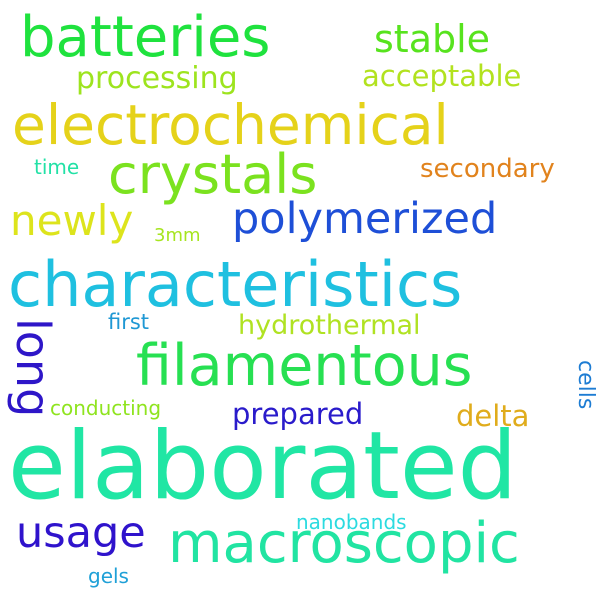 This screenshot has width=600, height=600. Describe the element at coordinates (129, 322) in the screenshot. I see `word-first: first` at that location.